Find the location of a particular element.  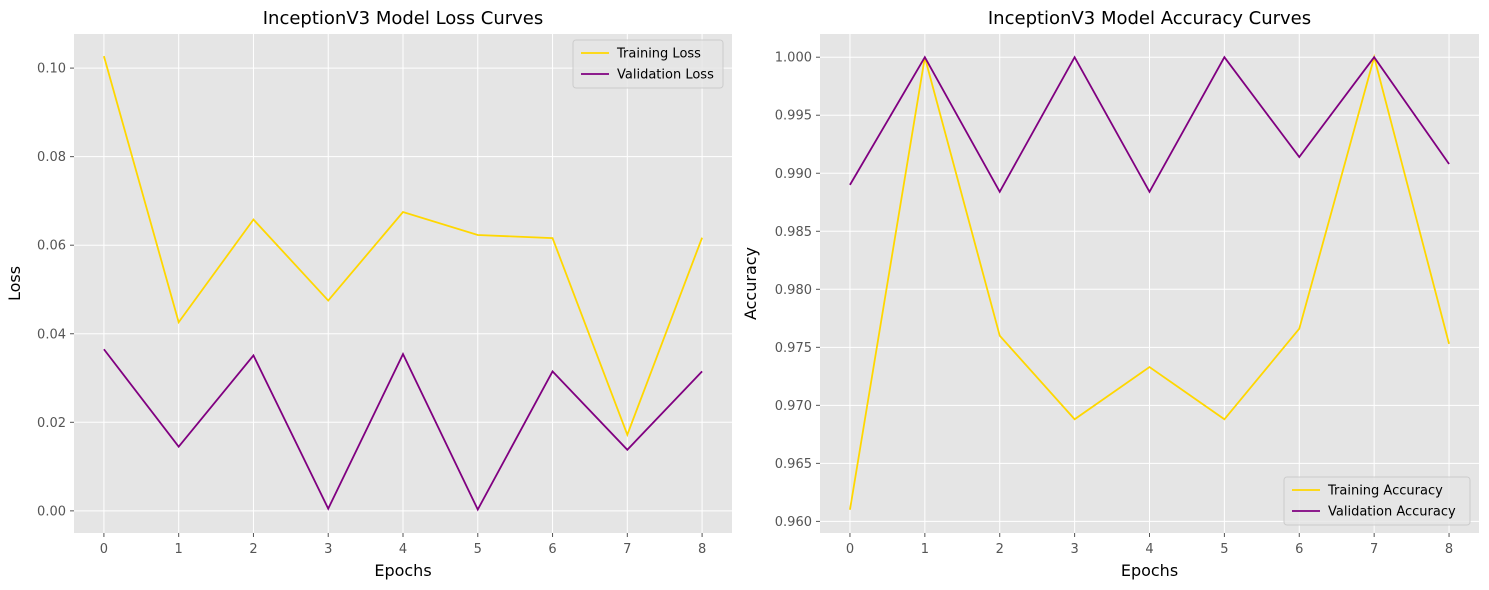

accuracy-legend-box is located at coordinates (1377, 501).